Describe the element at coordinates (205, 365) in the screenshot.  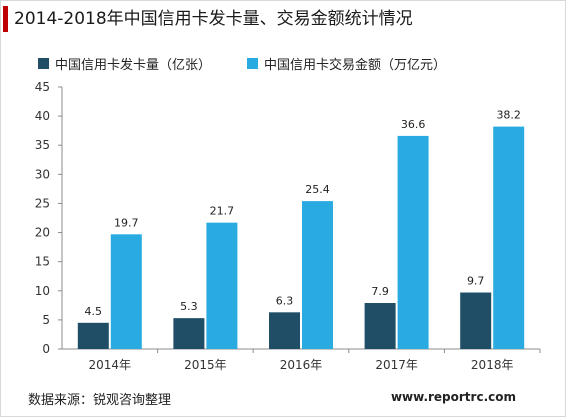
I see `x-tick-label: 2015年` at that location.